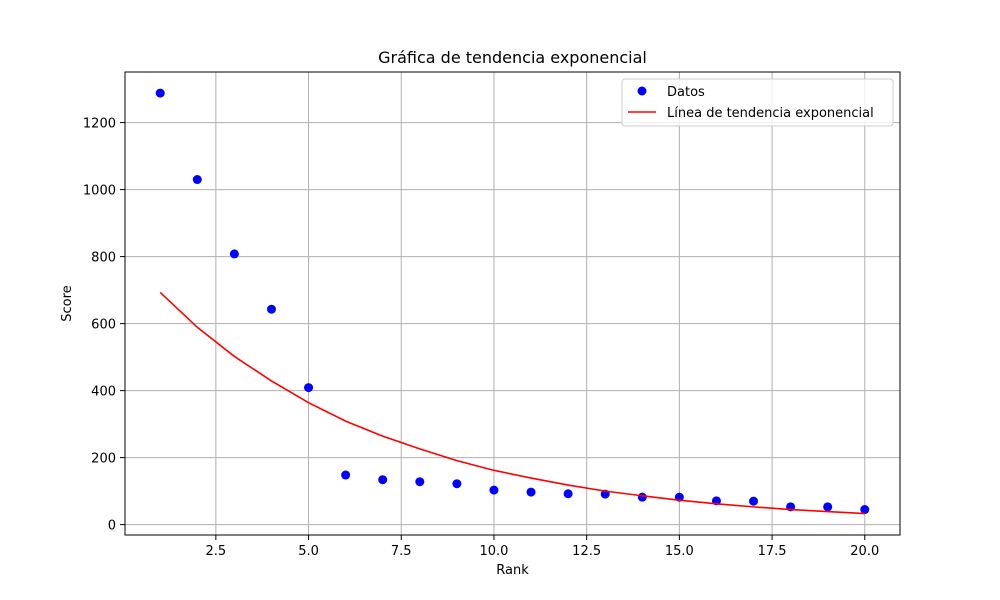 The image size is (1000, 600). I want to click on legend-label: Datos, so click(686, 92).